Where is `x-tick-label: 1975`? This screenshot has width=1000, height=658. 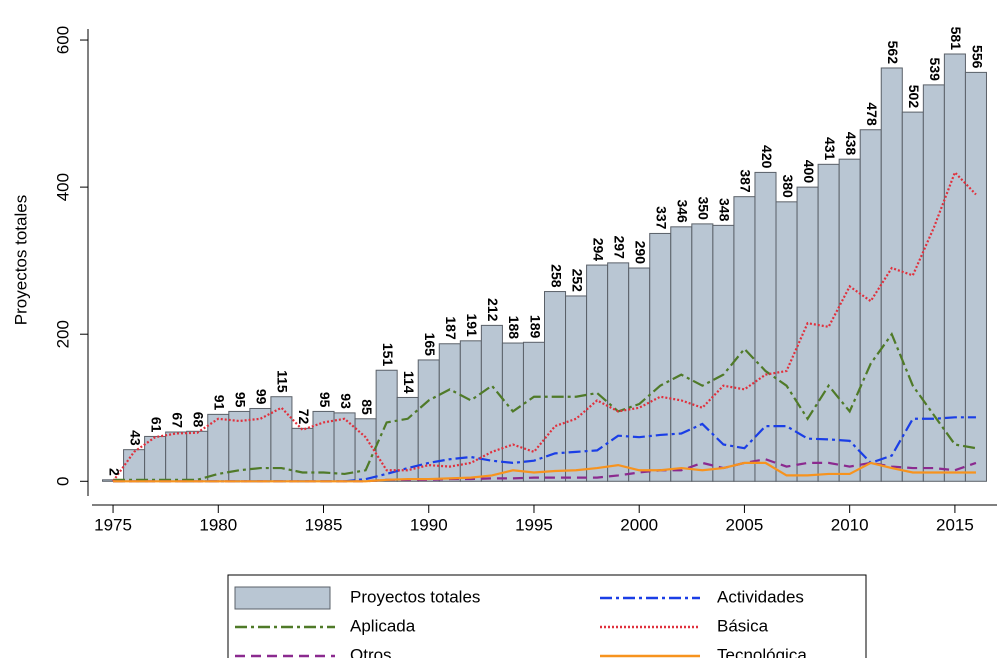
x-tick-label: 1975 is located at coordinates (113, 524).